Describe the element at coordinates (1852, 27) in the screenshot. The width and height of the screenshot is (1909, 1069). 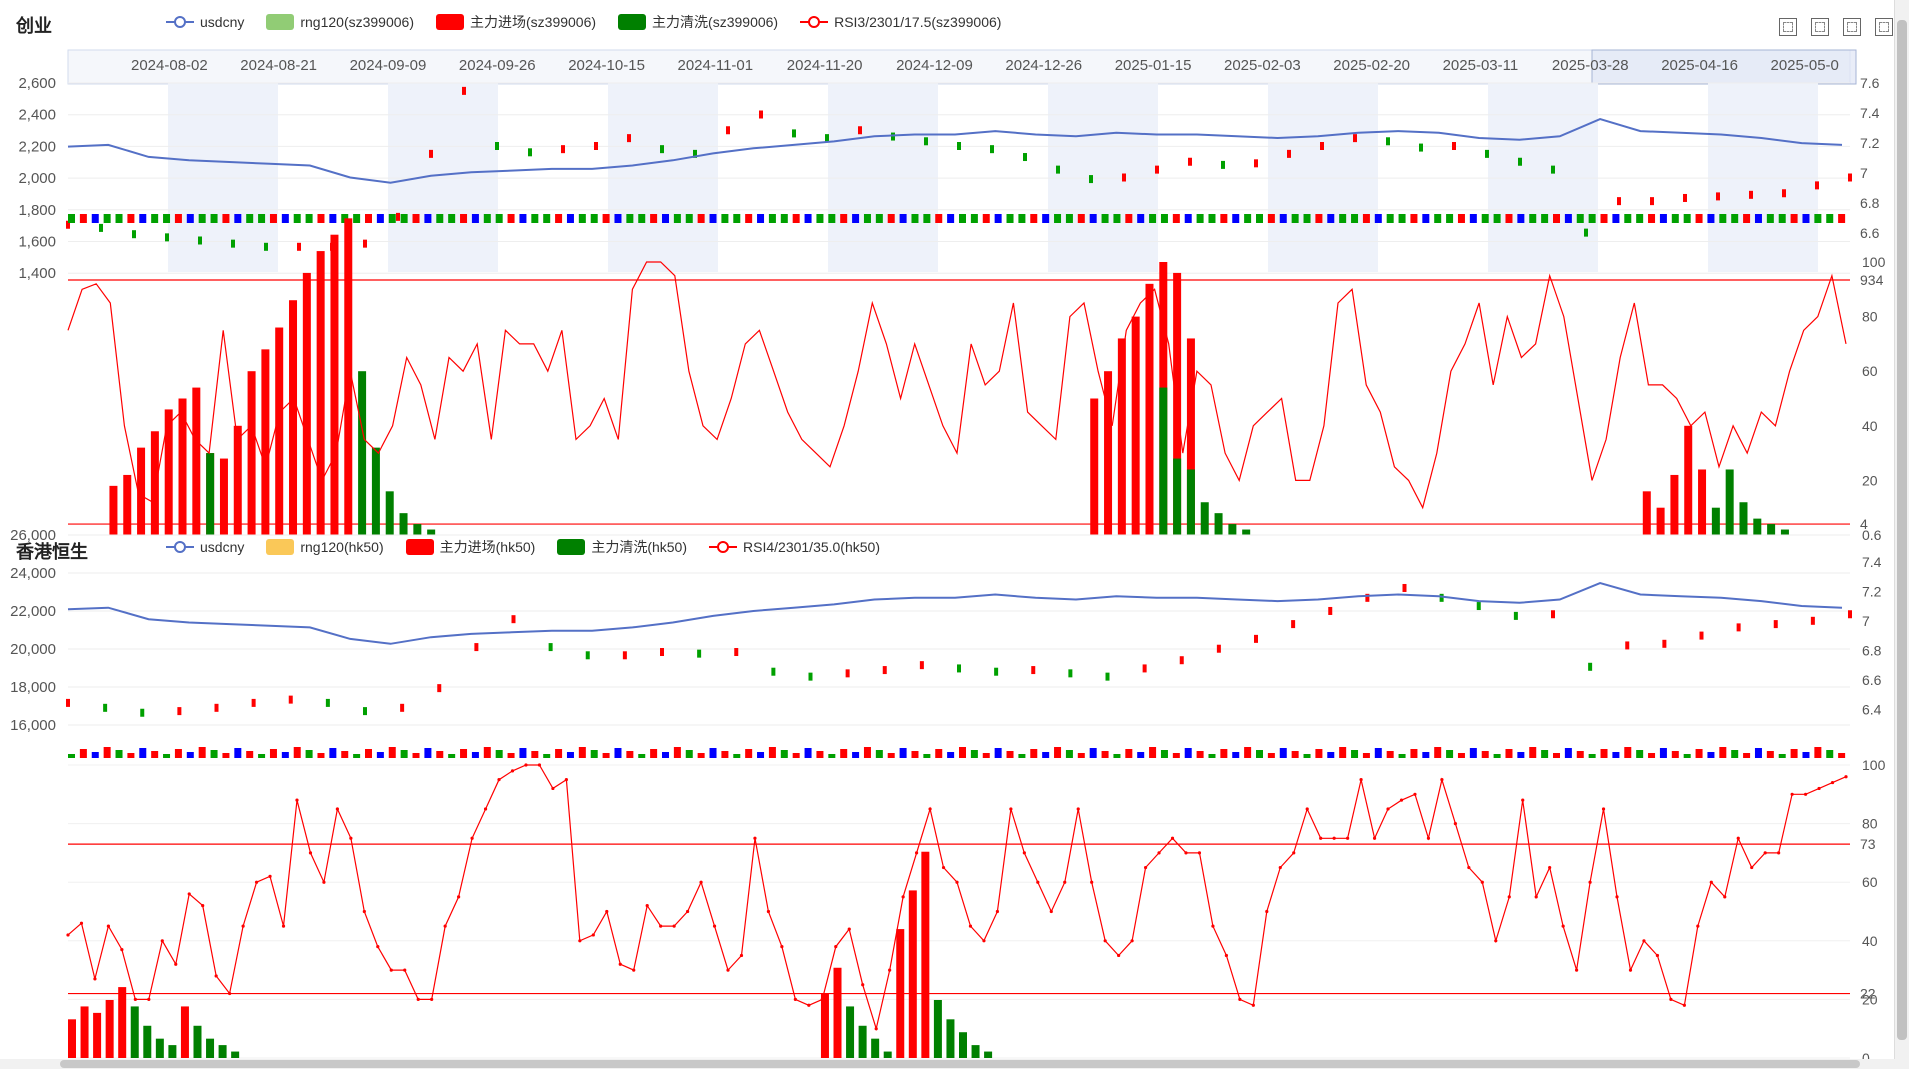
I see `data-view-icon` at that location.